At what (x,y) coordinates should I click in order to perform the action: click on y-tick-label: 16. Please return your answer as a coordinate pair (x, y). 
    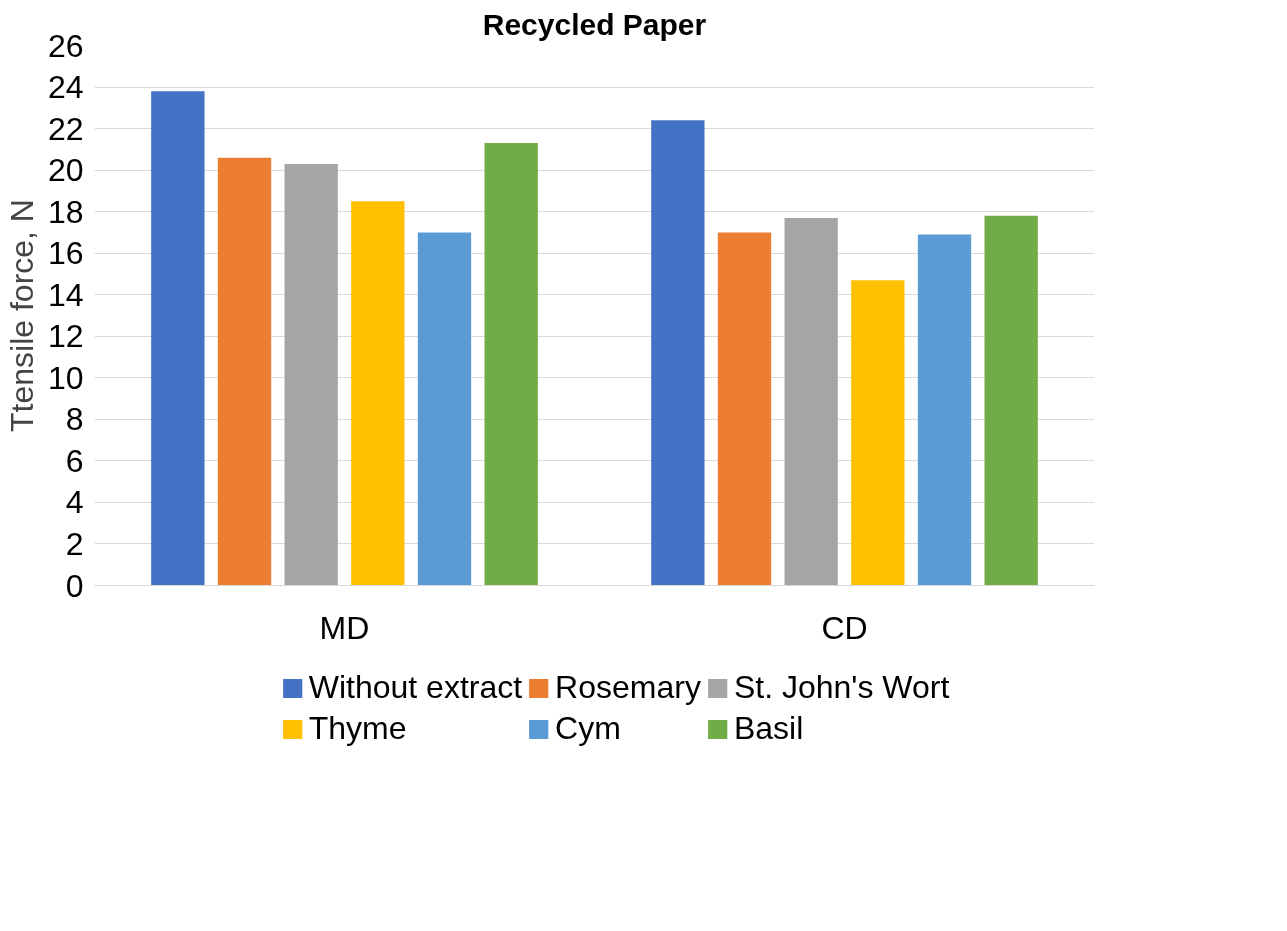
    Looking at the image, I should click on (65, 253).